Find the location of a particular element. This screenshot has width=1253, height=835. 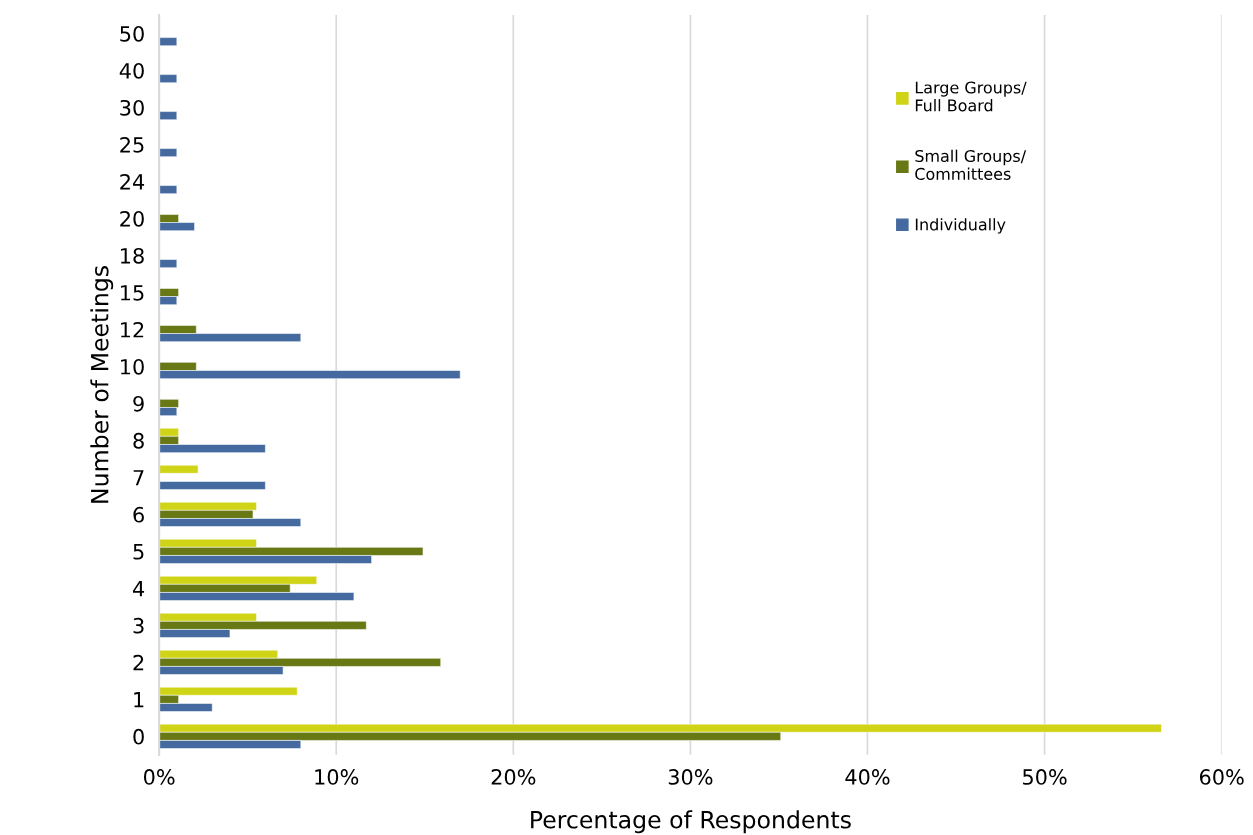

y-tick-label: 10 is located at coordinates (132, 366).